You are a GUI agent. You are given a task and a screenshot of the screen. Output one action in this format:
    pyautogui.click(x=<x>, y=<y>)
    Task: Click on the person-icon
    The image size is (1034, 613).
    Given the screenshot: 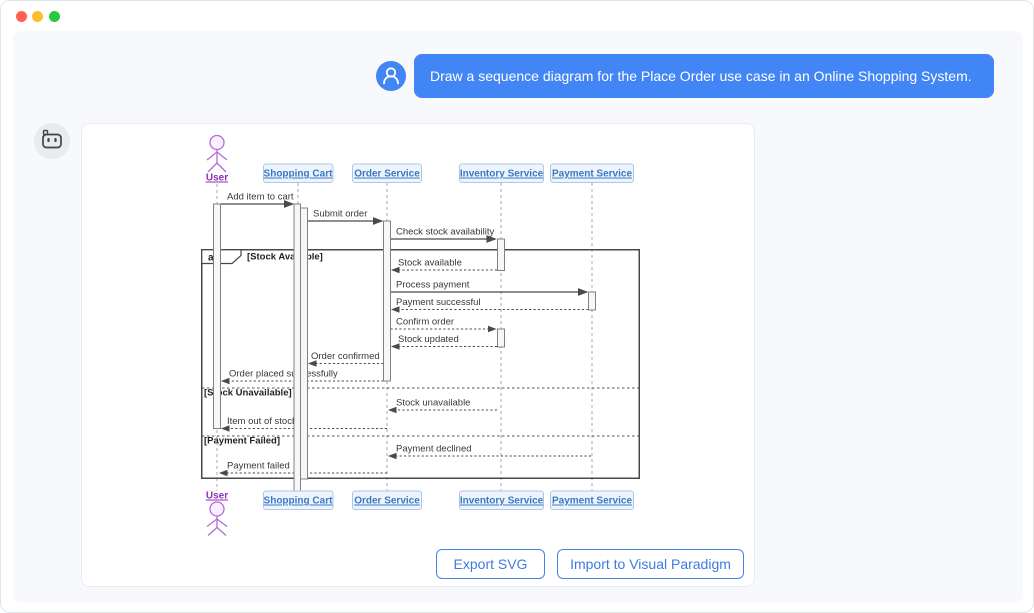 What is the action you would take?
    pyautogui.click(x=391, y=76)
    